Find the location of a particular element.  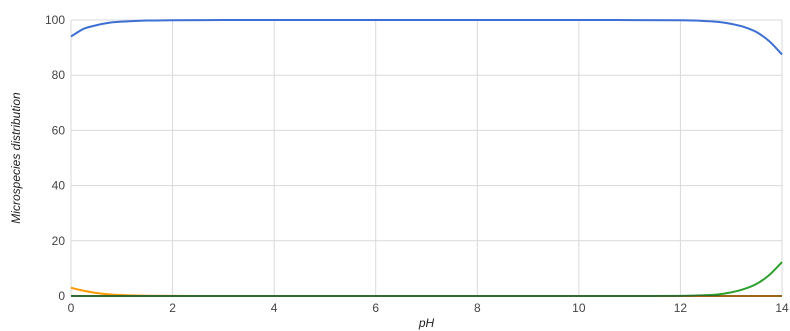

x-tick-label: 10 is located at coordinates (579, 308).